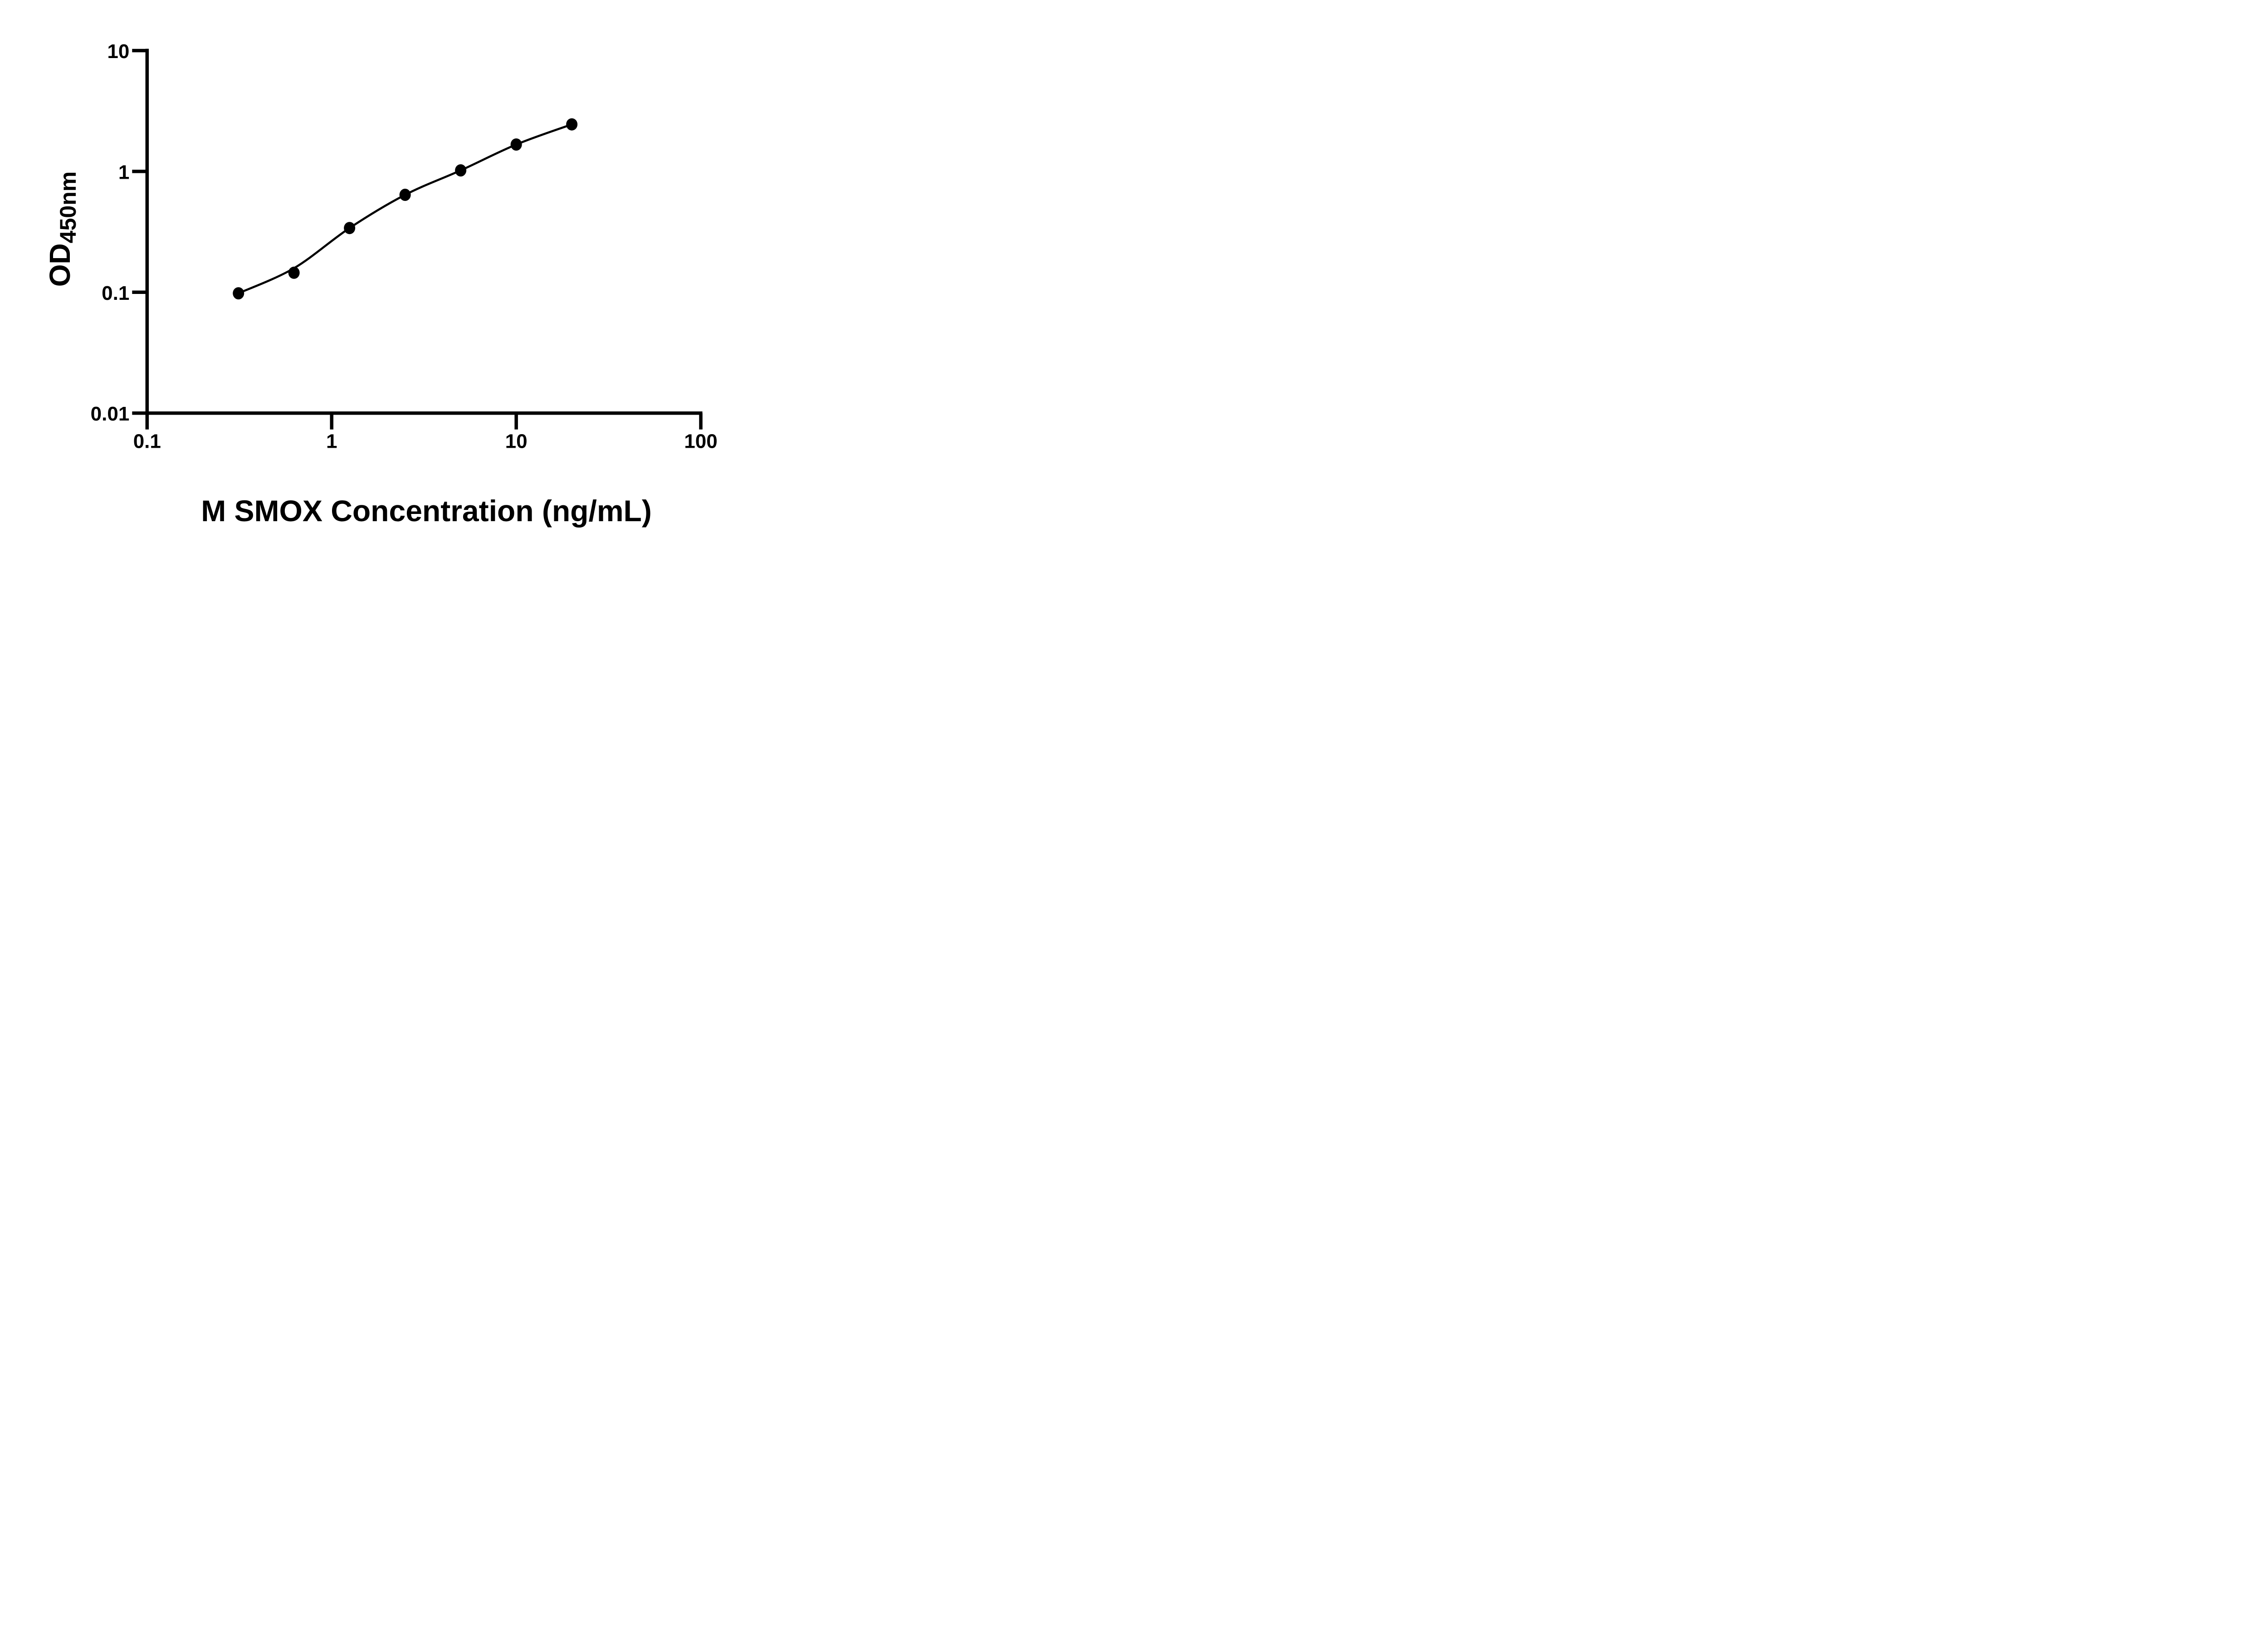 This screenshot has width=2268, height=1633. Describe the element at coordinates (123, 172) in the screenshot. I see `y-tick-label: 1` at that location.